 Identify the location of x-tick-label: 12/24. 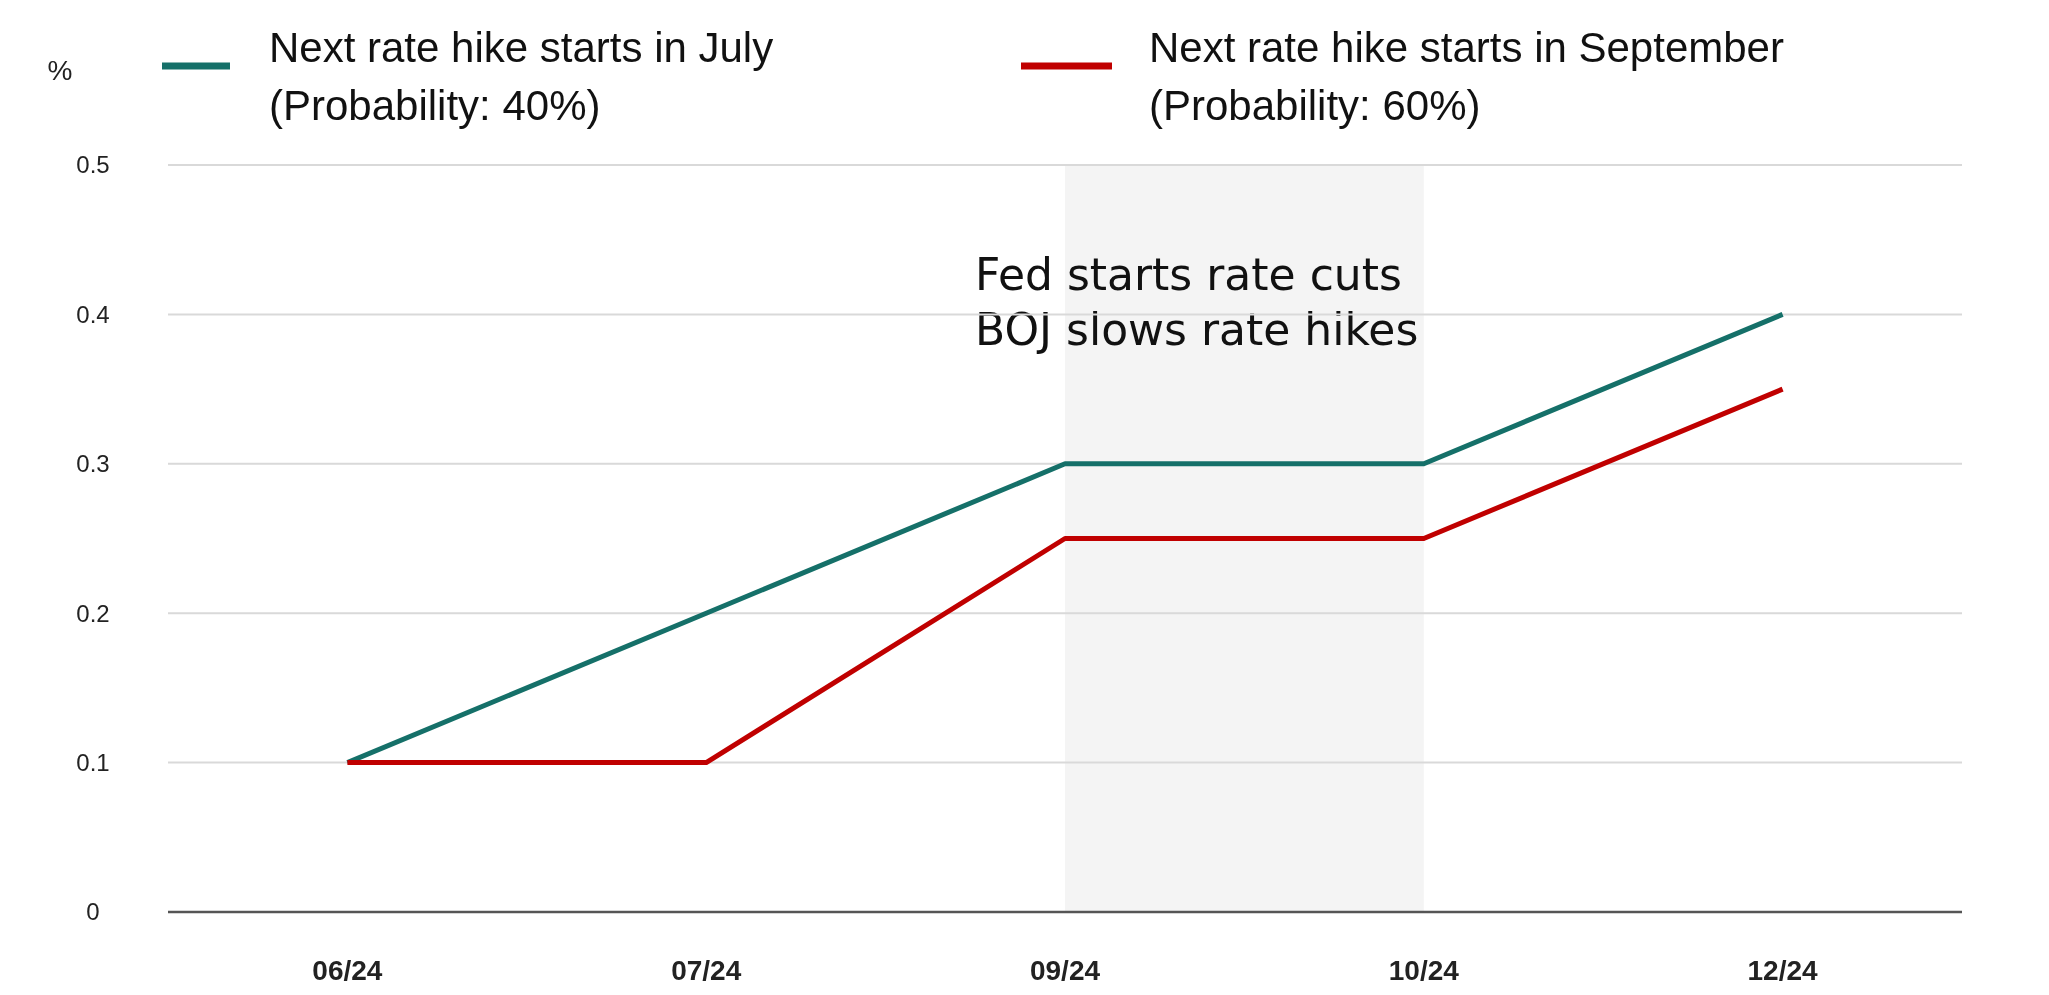
(1783, 970).